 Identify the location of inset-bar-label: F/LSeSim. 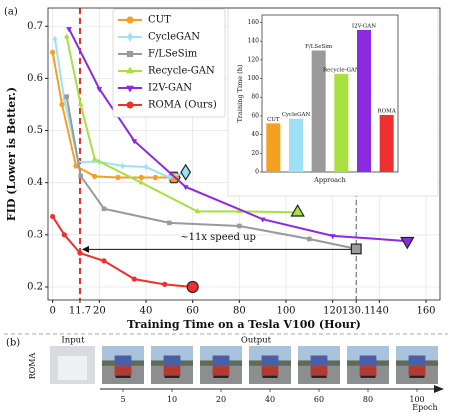
(319, 47).